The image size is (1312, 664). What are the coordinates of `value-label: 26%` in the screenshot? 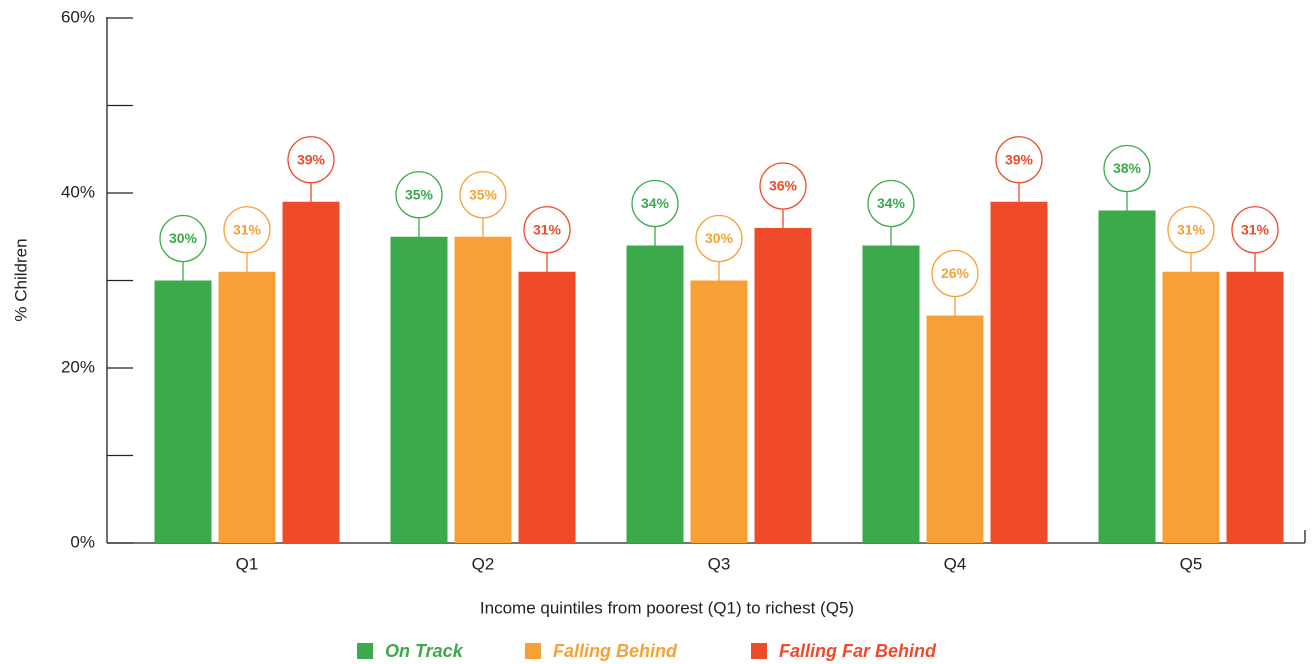 It's located at (955, 273).